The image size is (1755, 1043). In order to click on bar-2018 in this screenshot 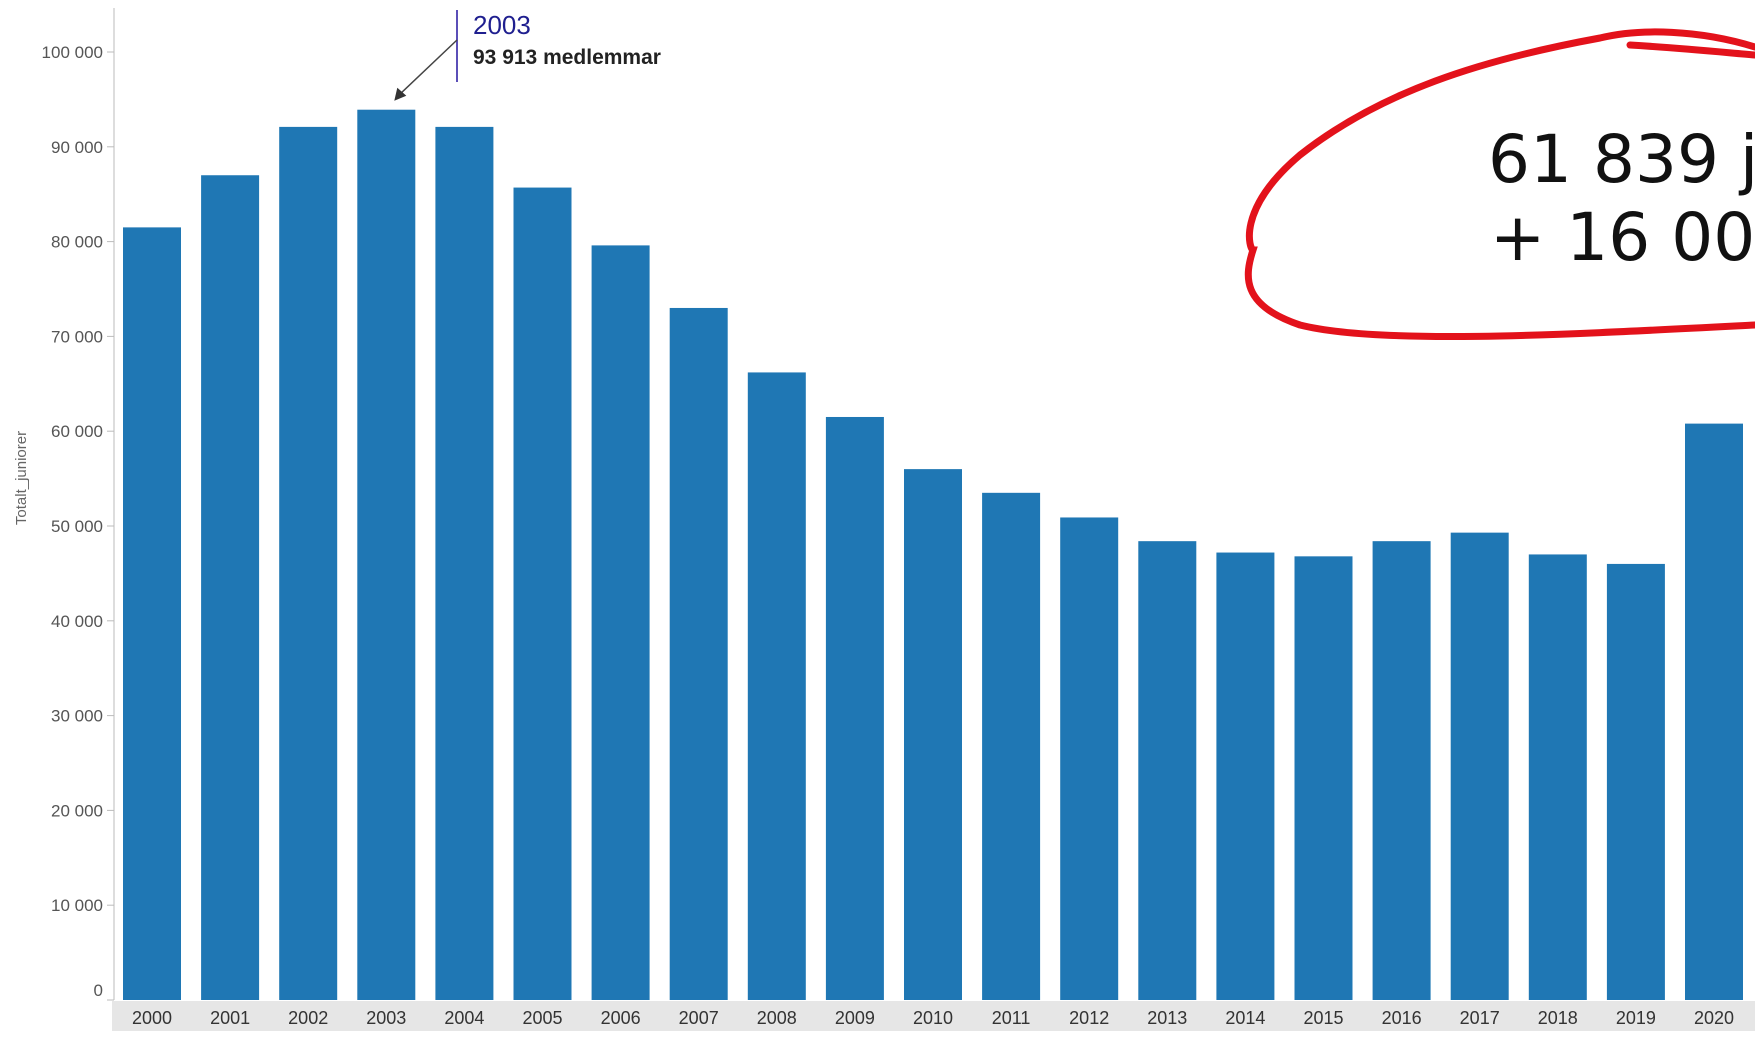, I will do `click(1557, 777)`.